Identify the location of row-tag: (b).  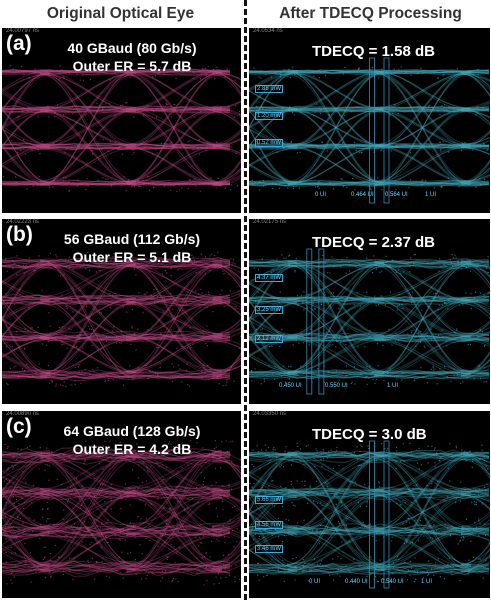
(19, 234).